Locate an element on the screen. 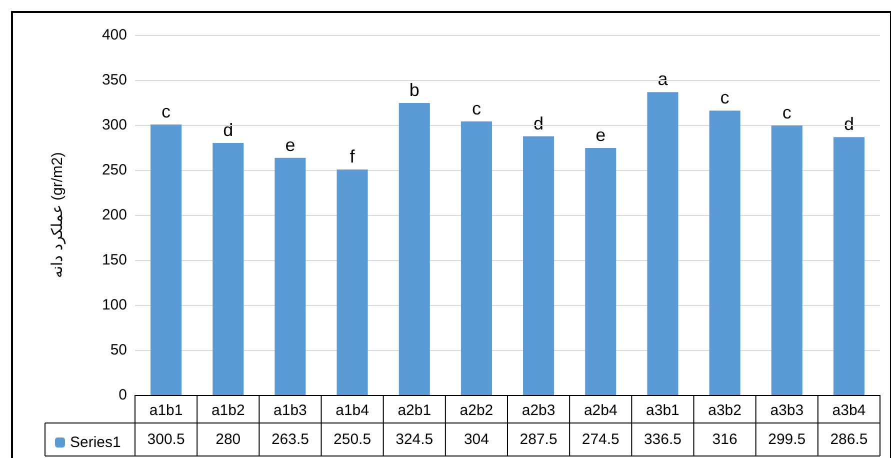 The image size is (891, 458). legend-label: Series1 is located at coordinates (95, 442).